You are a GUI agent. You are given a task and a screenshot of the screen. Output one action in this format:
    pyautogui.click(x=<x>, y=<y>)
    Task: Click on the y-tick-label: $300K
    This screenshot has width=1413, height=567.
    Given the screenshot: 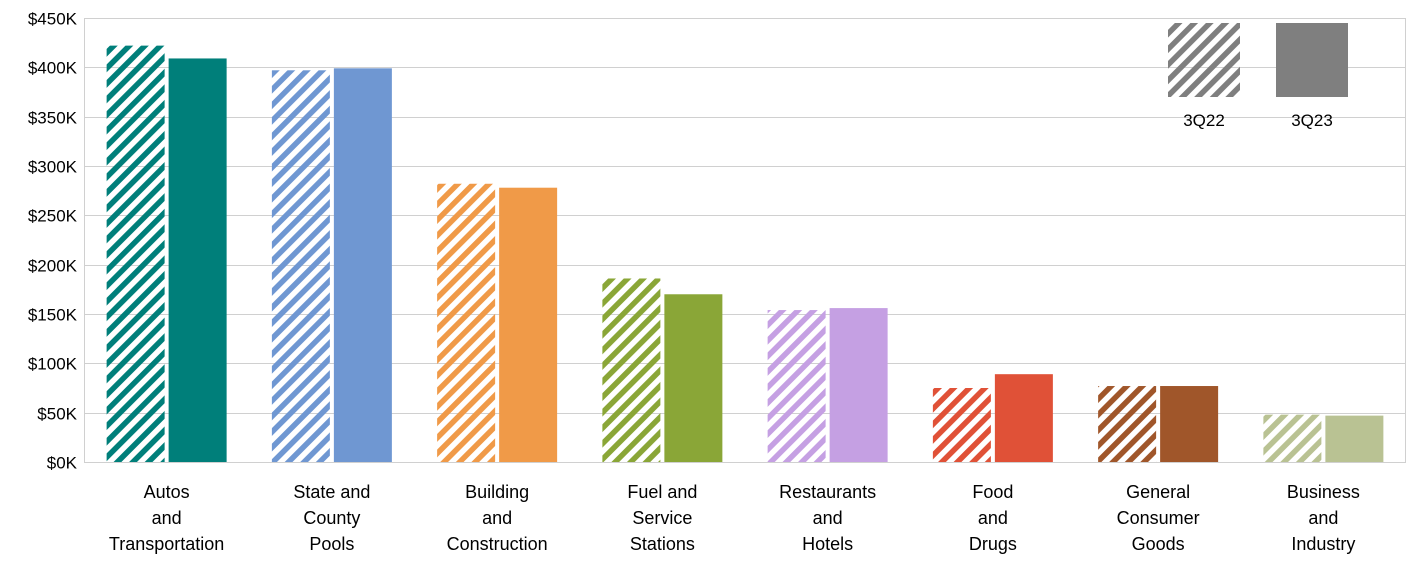 What is the action you would take?
    pyautogui.click(x=53, y=167)
    